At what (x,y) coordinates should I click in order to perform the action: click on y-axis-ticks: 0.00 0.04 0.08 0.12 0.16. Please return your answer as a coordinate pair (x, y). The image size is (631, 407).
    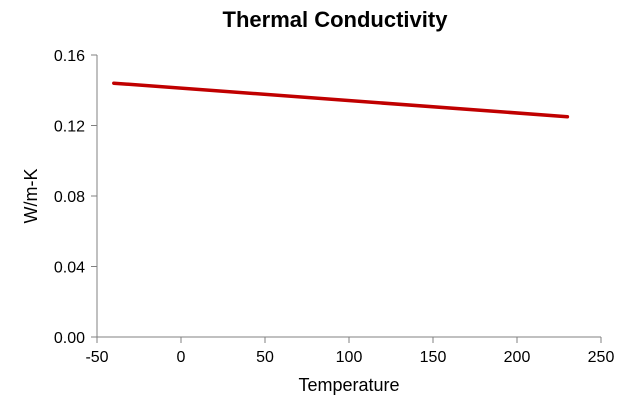
    Looking at the image, I should click on (75, 197).